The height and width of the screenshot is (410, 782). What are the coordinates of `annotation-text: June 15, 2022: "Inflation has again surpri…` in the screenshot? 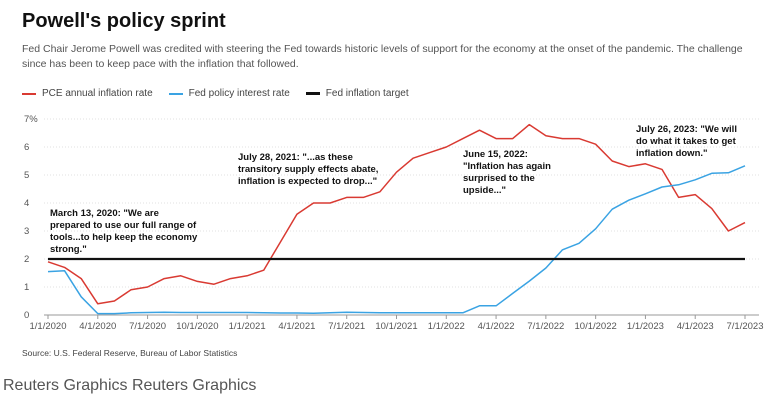 It's located at (507, 172).